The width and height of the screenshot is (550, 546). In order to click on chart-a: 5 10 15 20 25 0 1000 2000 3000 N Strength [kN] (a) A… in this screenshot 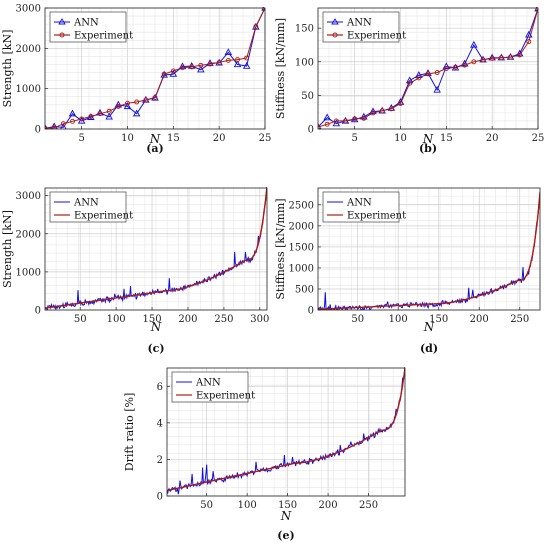, I will do `click(136, 80)`.